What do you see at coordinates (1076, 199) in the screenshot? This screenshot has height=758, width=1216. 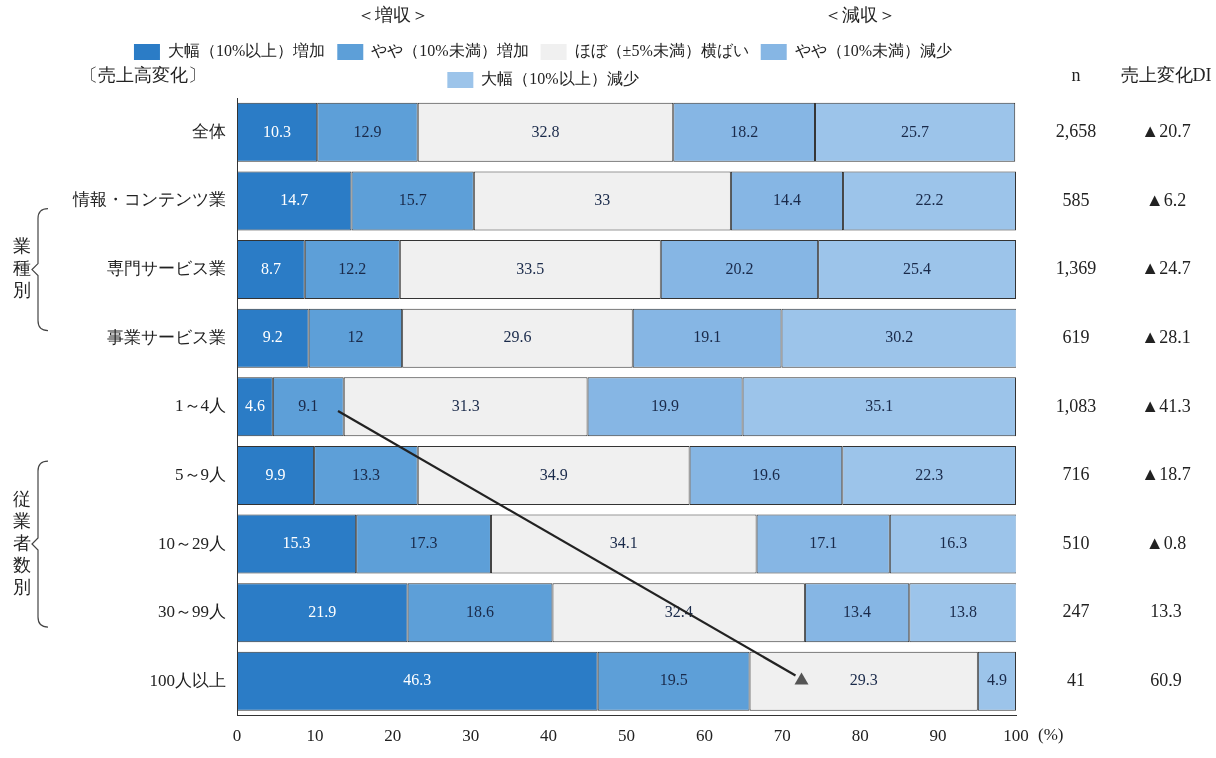 I see `text: 585` at bounding box center [1076, 199].